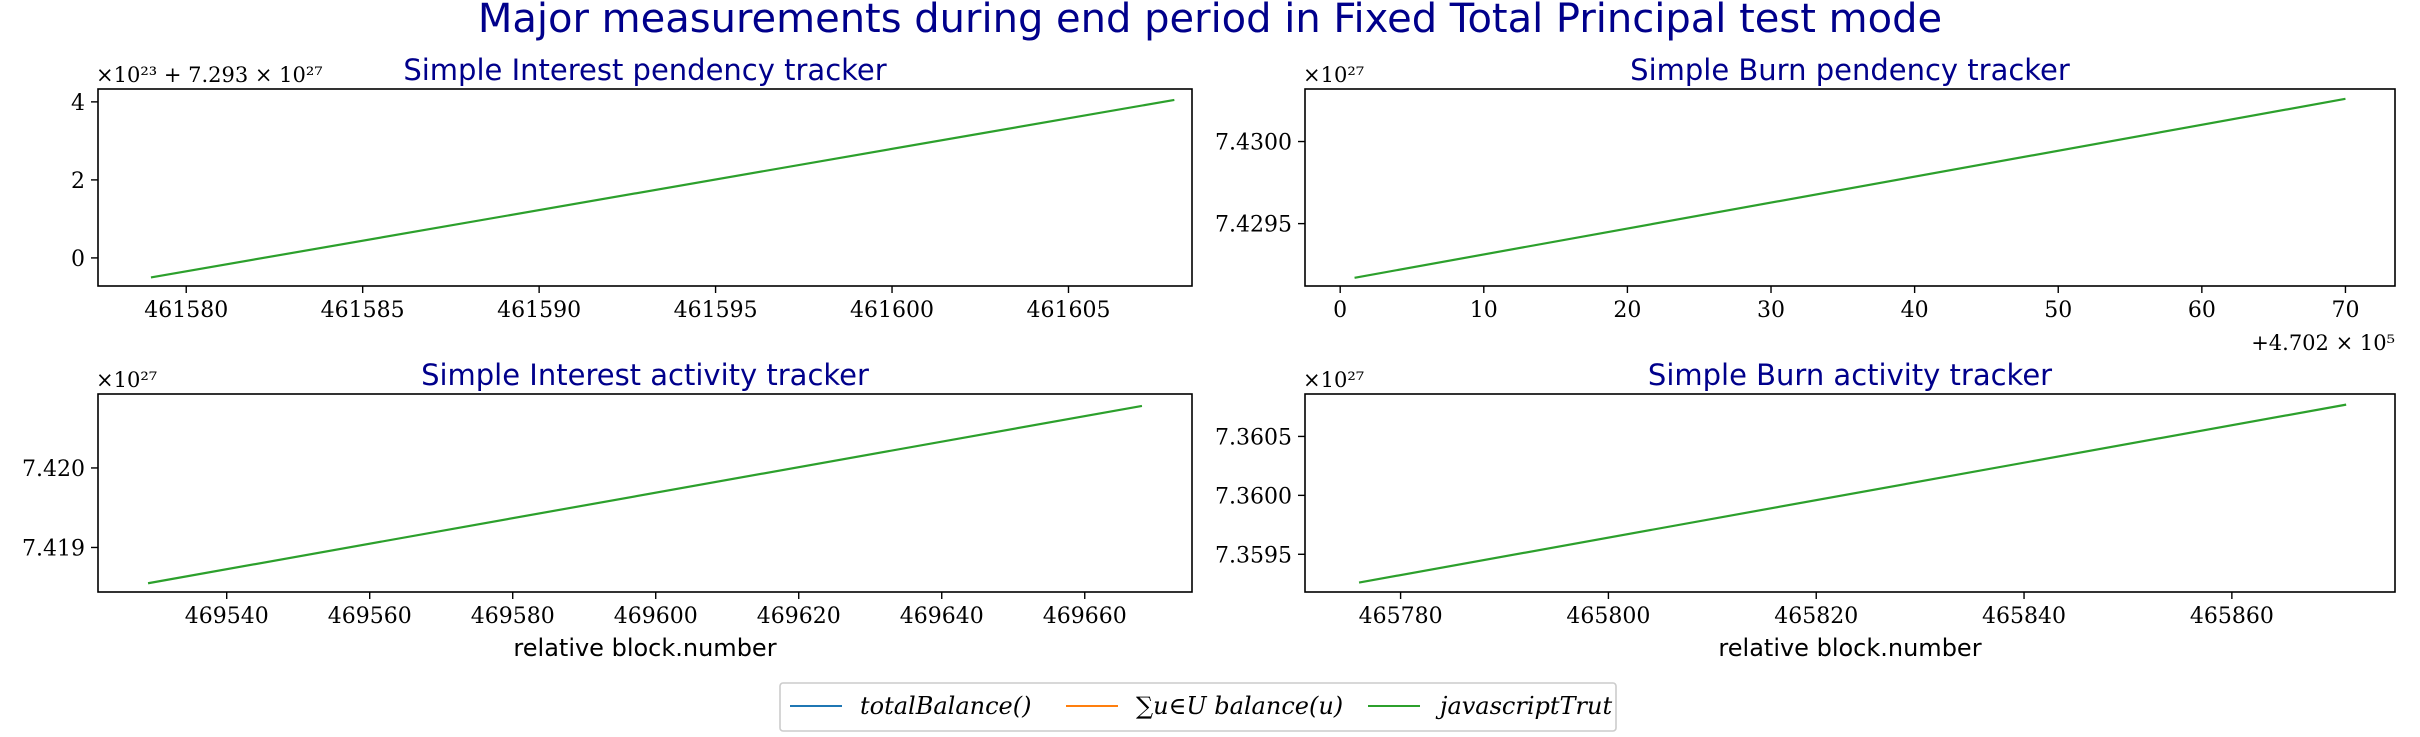 This screenshot has width=2420, height=737. Describe the element at coordinates (513, 616) in the screenshot. I see `x-tick-label: 469580` at that location.